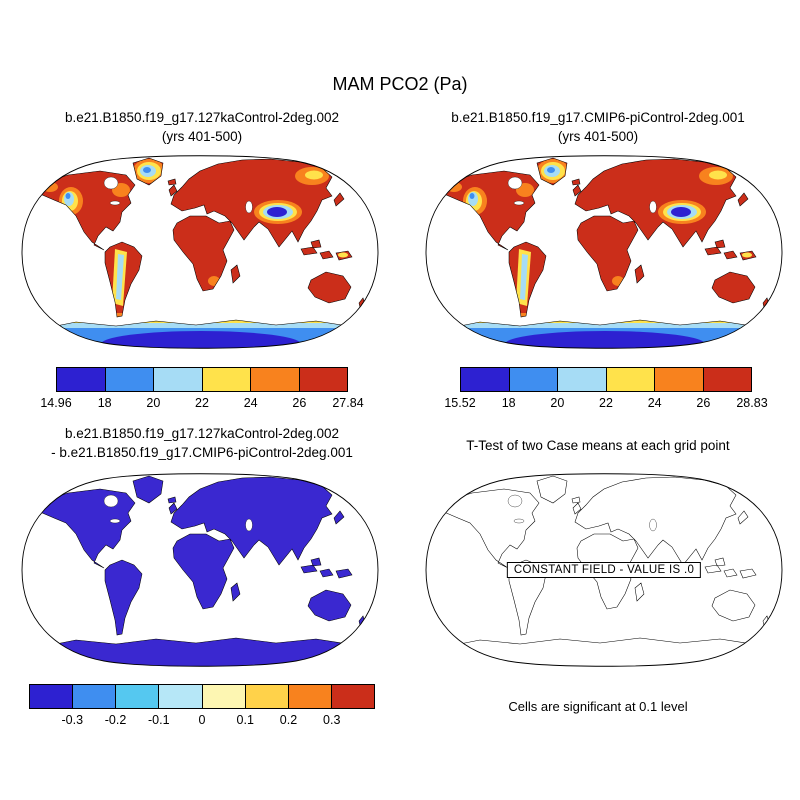 Image resolution: width=800 pixels, height=800 pixels. I want to click on colorbar-tick-label: -0.1, so click(158, 720).